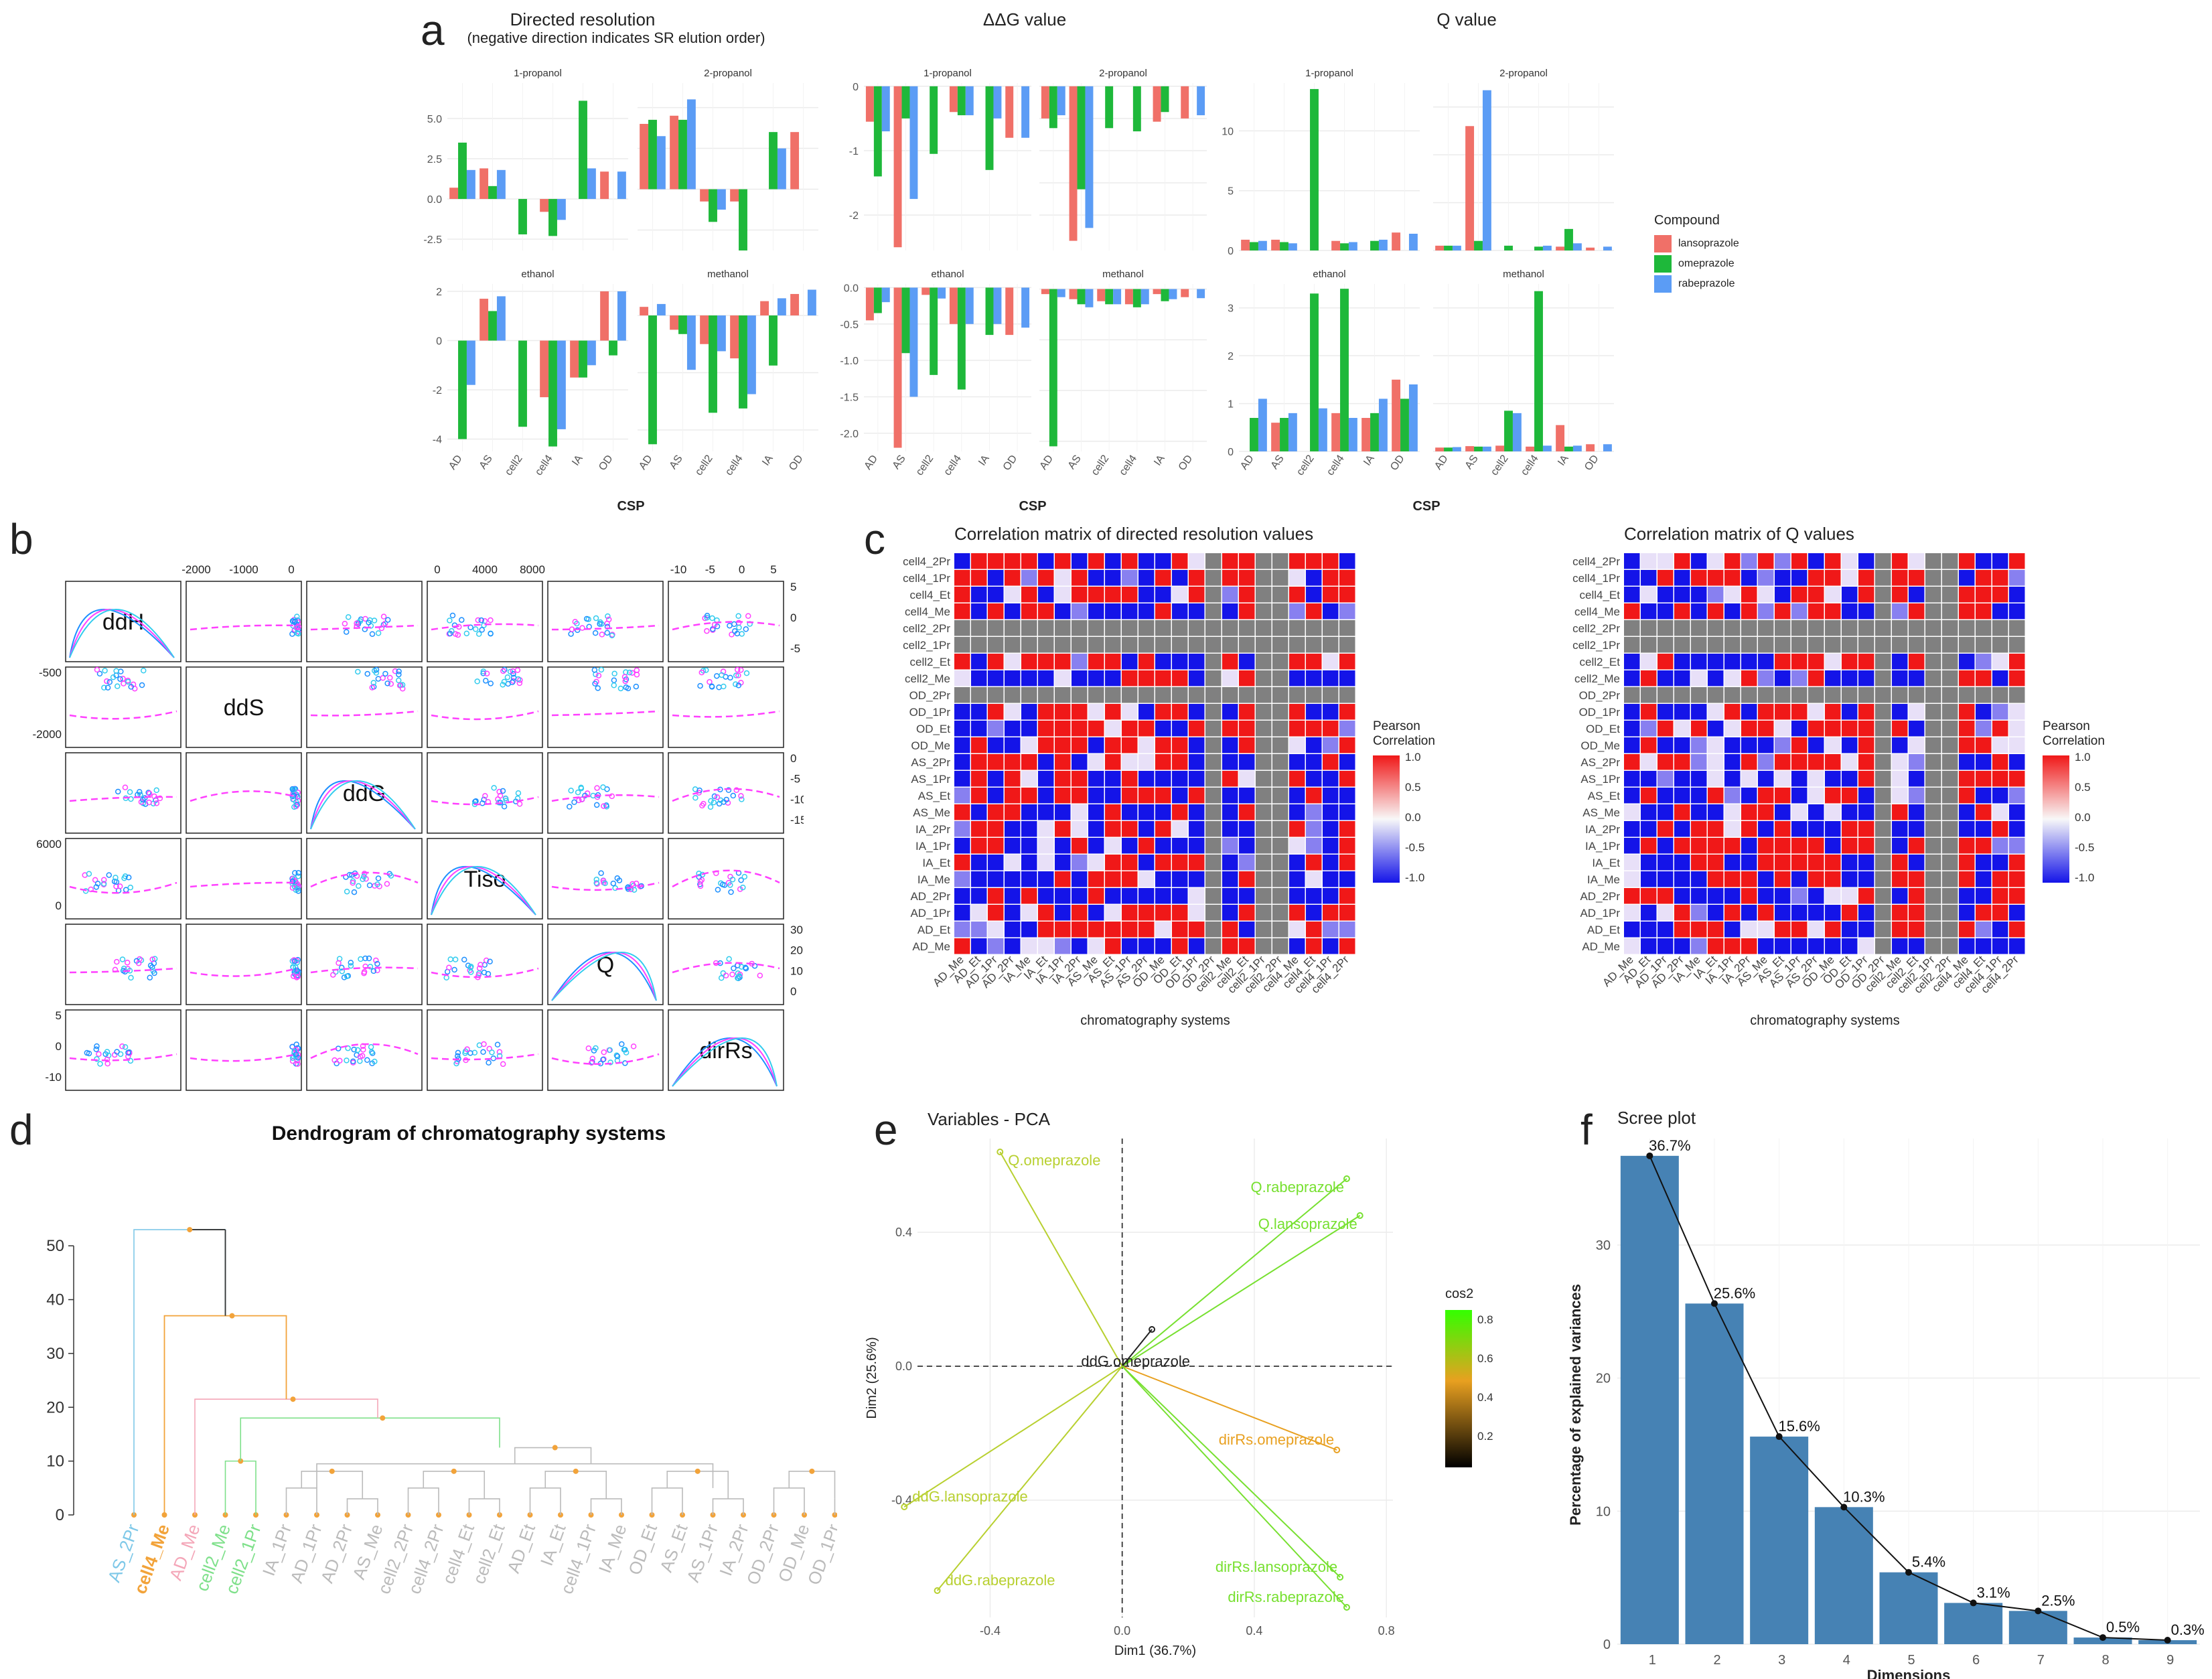 This screenshot has height=1679, width=2212. What do you see at coordinates (930, 745) in the screenshot?
I see `row-label: OD_Me` at bounding box center [930, 745].